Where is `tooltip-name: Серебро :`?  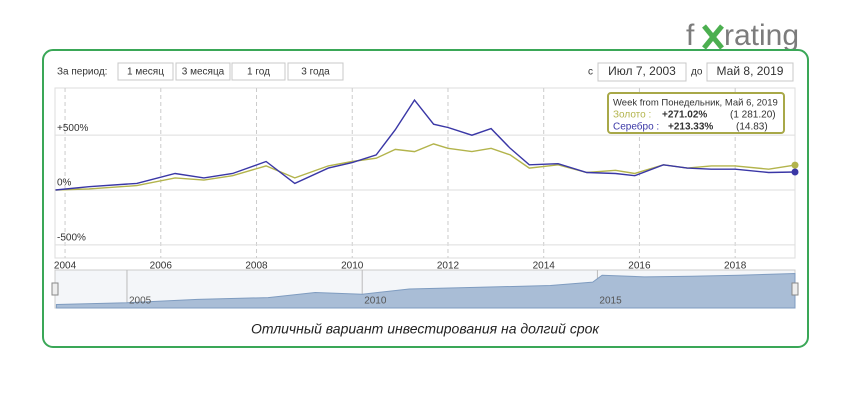
tooltip-name: Серебро : is located at coordinates (636, 127).